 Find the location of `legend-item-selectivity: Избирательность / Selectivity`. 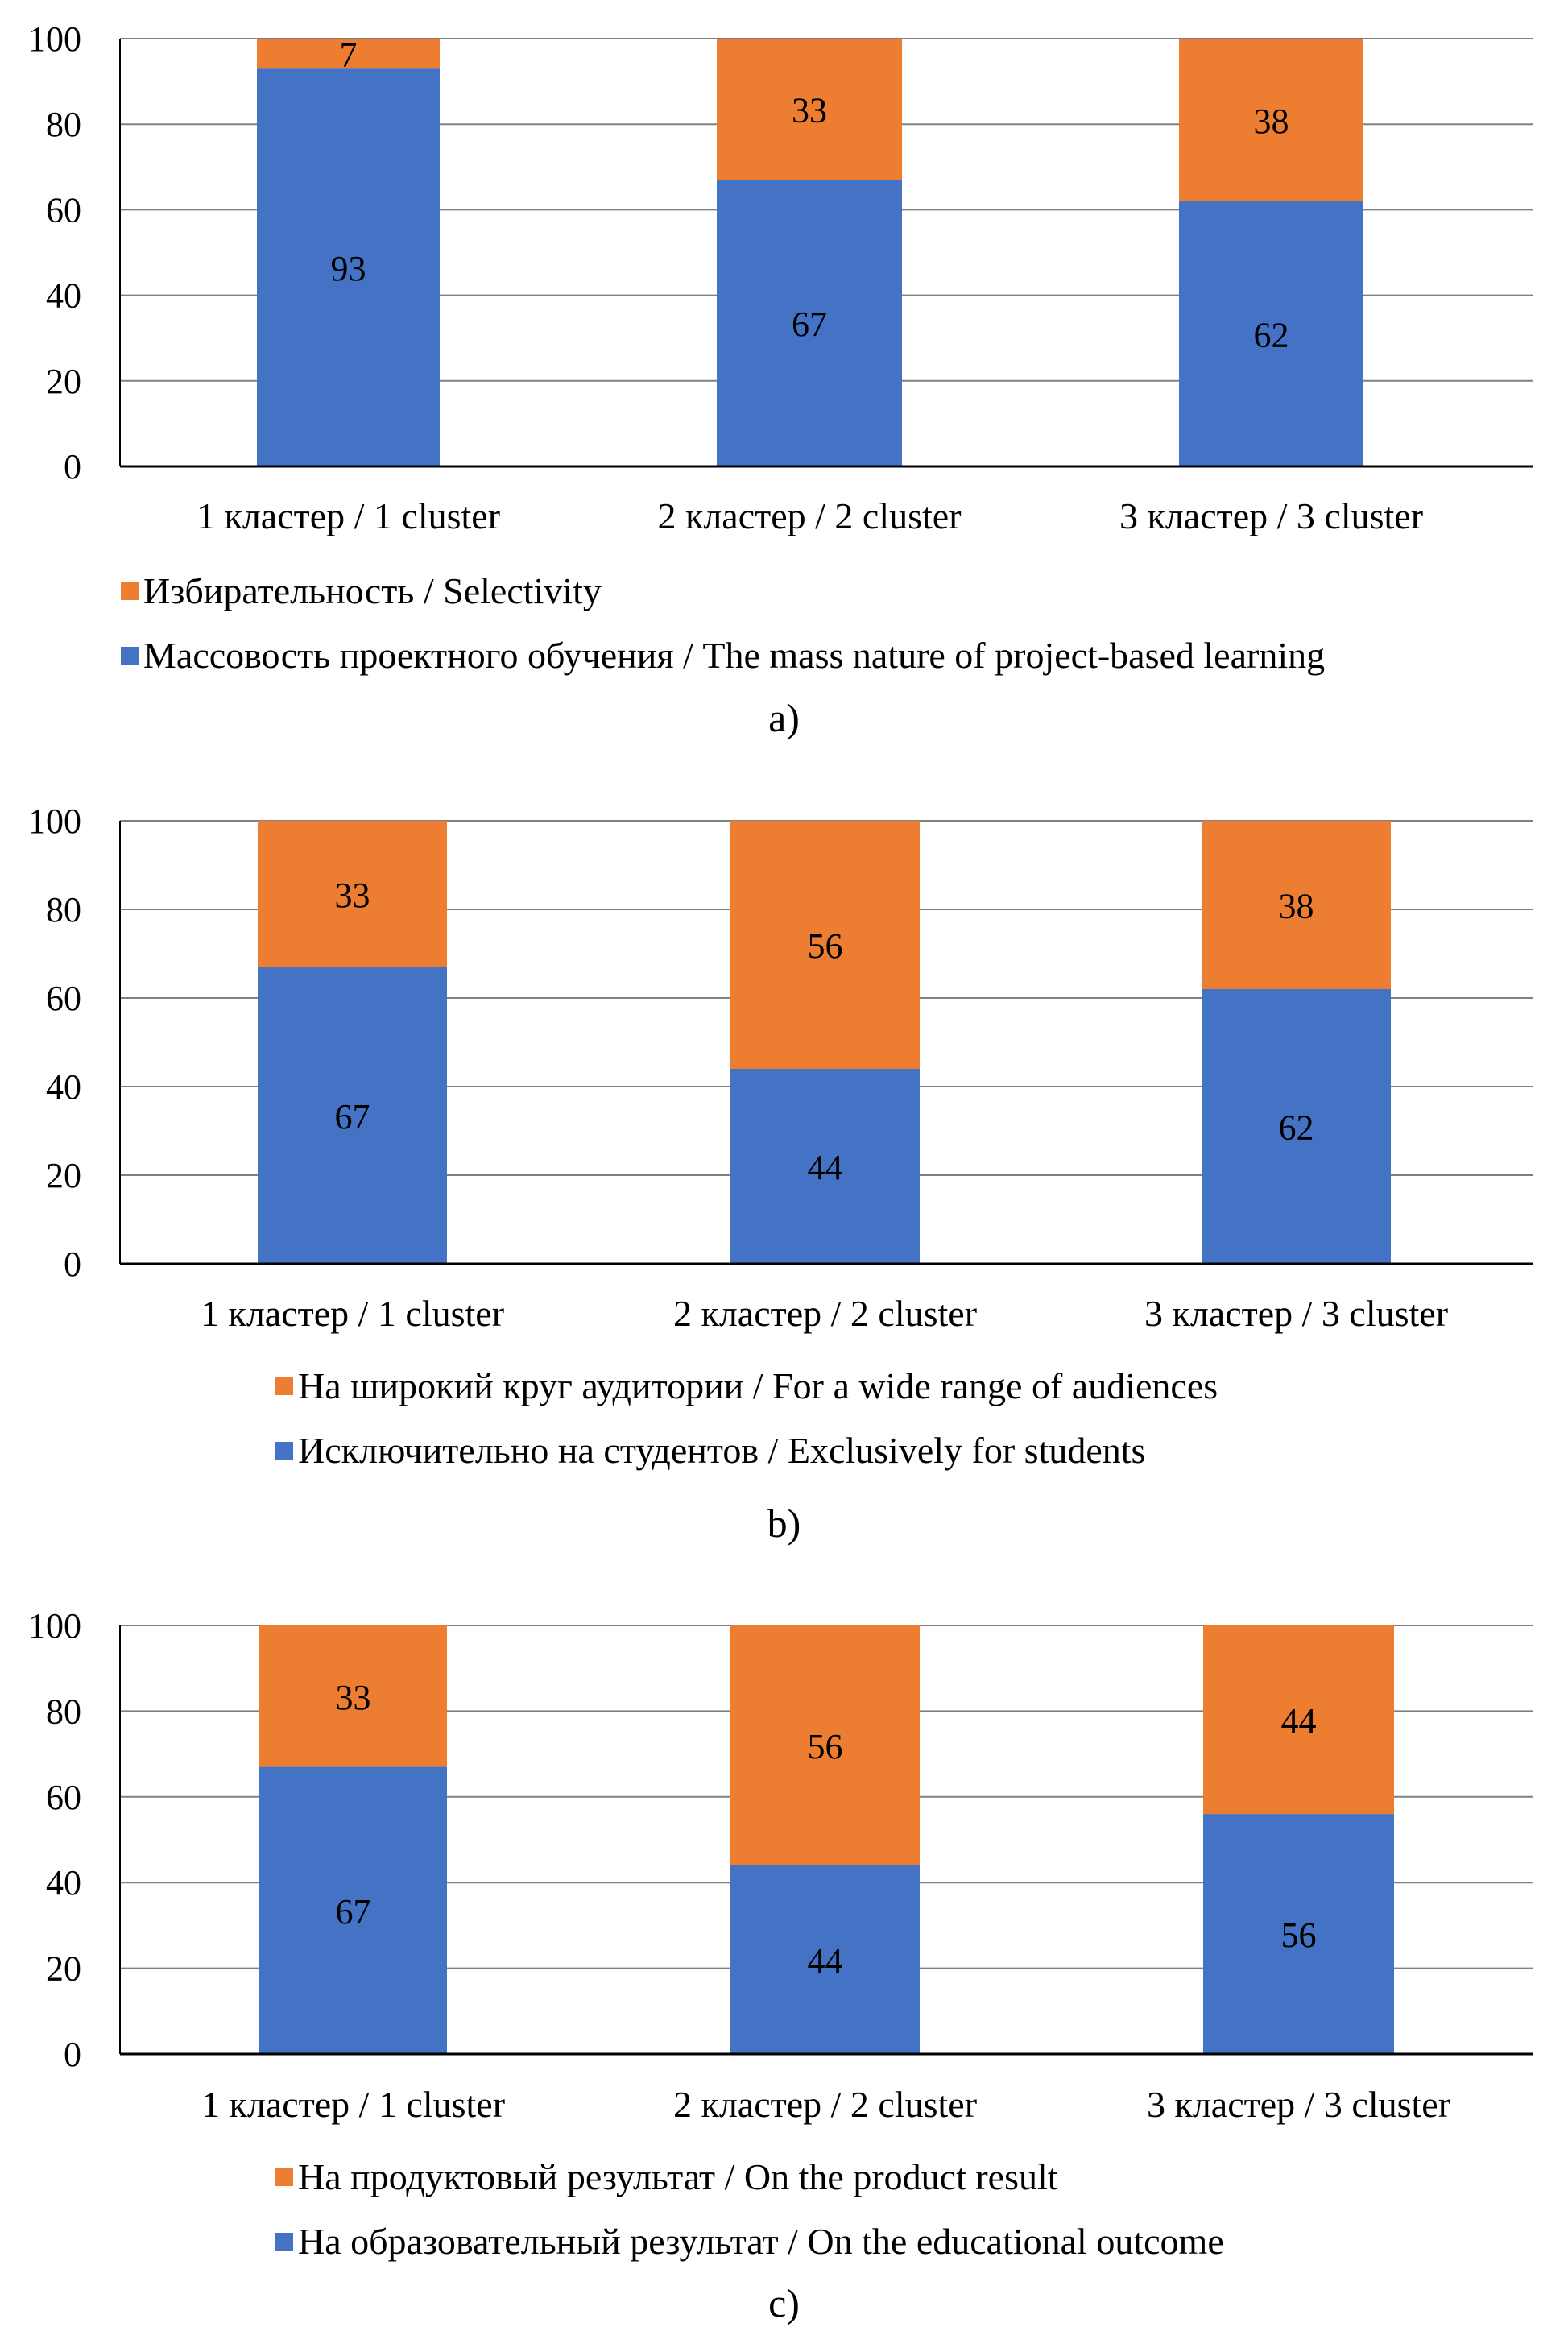

legend-item-selectivity: Избирательность / Selectivity is located at coordinates (362, 591).